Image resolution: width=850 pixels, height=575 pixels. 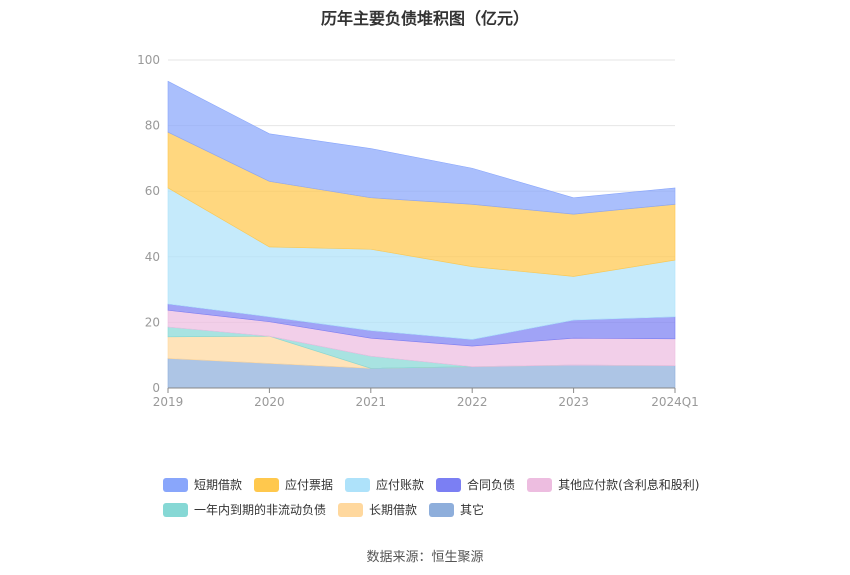 What do you see at coordinates (152, 191) in the screenshot?
I see `y-tick-label: 60` at bounding box center [152, 191].